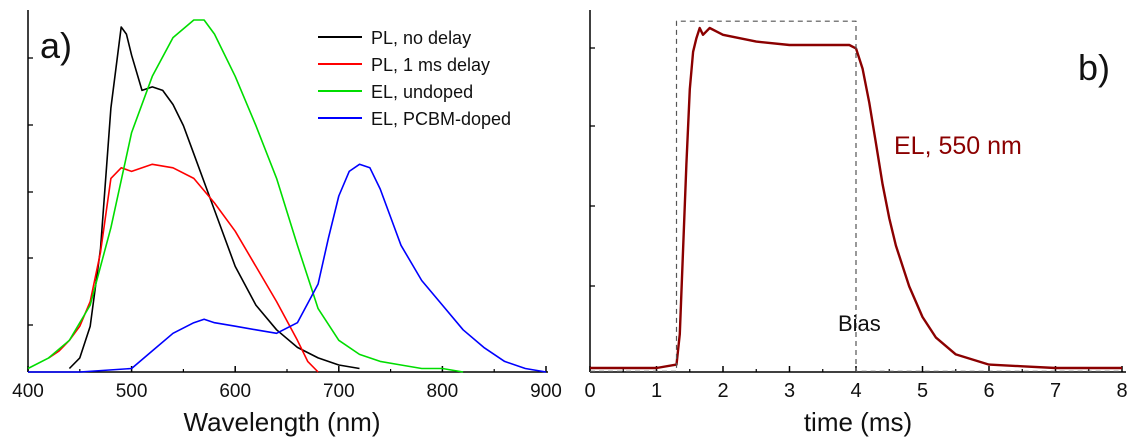 The image size is (1132, 442). I want to click on x-tick-label: 7, so click(1055, 391).